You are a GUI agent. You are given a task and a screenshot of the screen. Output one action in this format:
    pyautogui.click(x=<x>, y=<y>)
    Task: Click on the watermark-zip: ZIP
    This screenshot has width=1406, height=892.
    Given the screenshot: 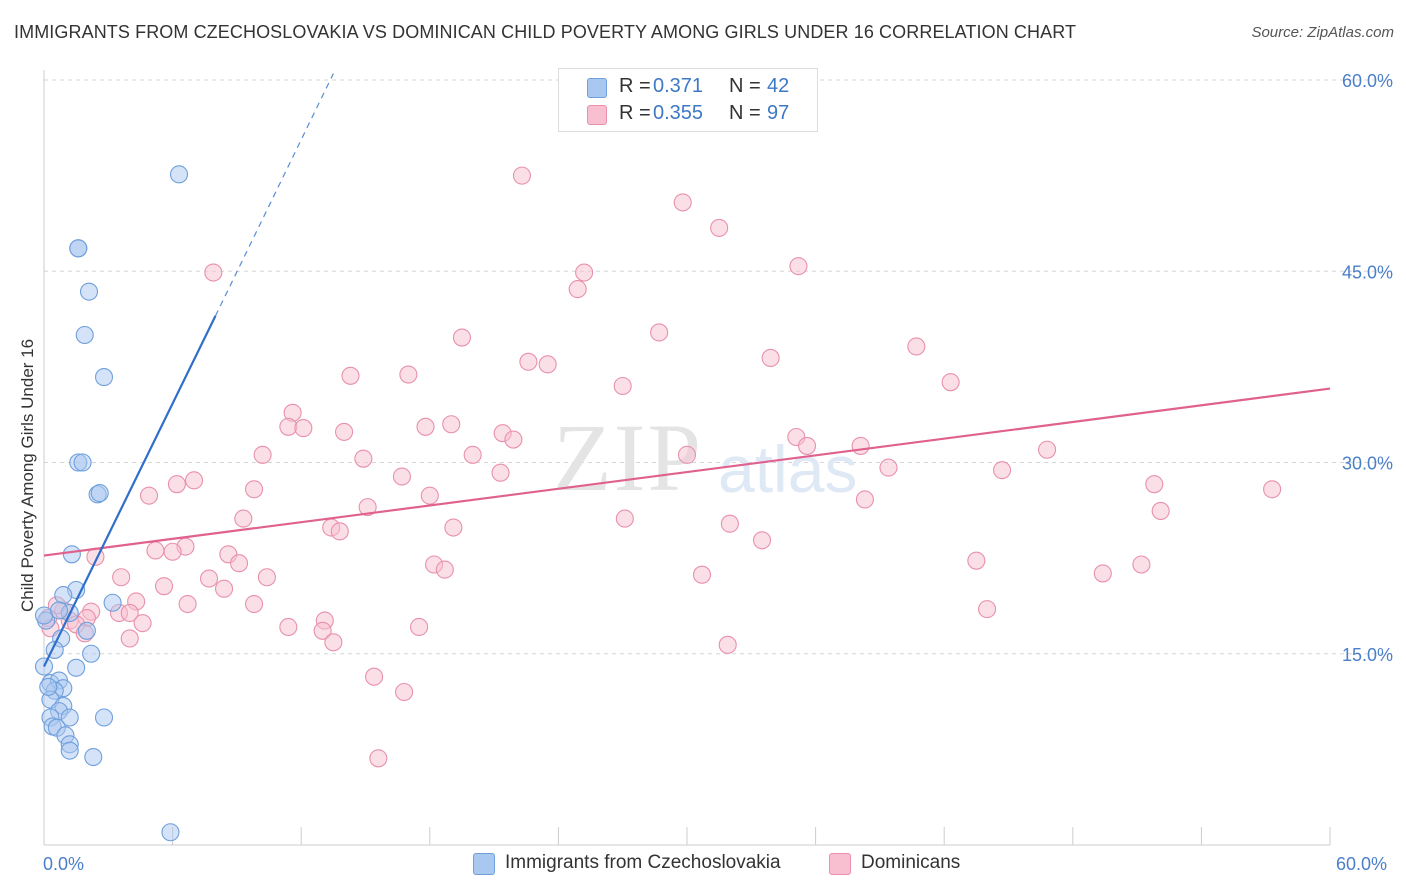 What is the action you would take?
    pyautogui.click(x=628, y=457)
    